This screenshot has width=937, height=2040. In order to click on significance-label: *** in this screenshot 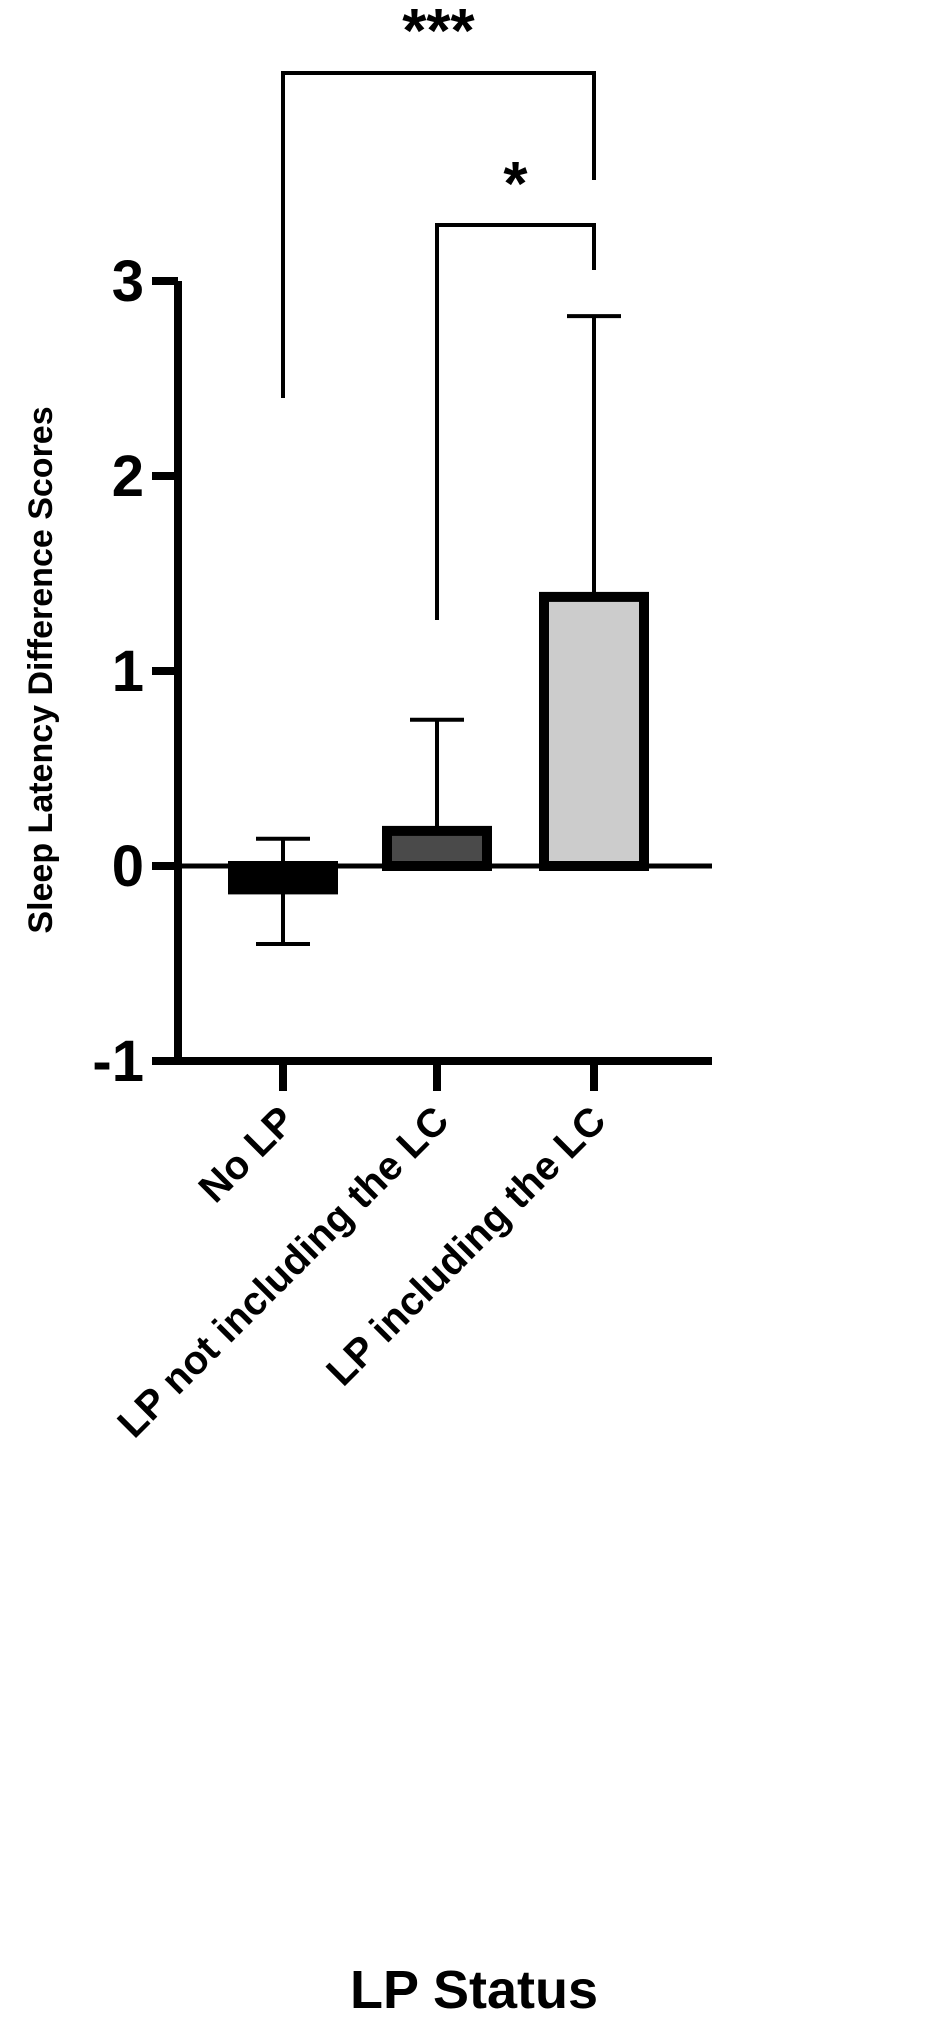, I will do `click(438, 33)`.